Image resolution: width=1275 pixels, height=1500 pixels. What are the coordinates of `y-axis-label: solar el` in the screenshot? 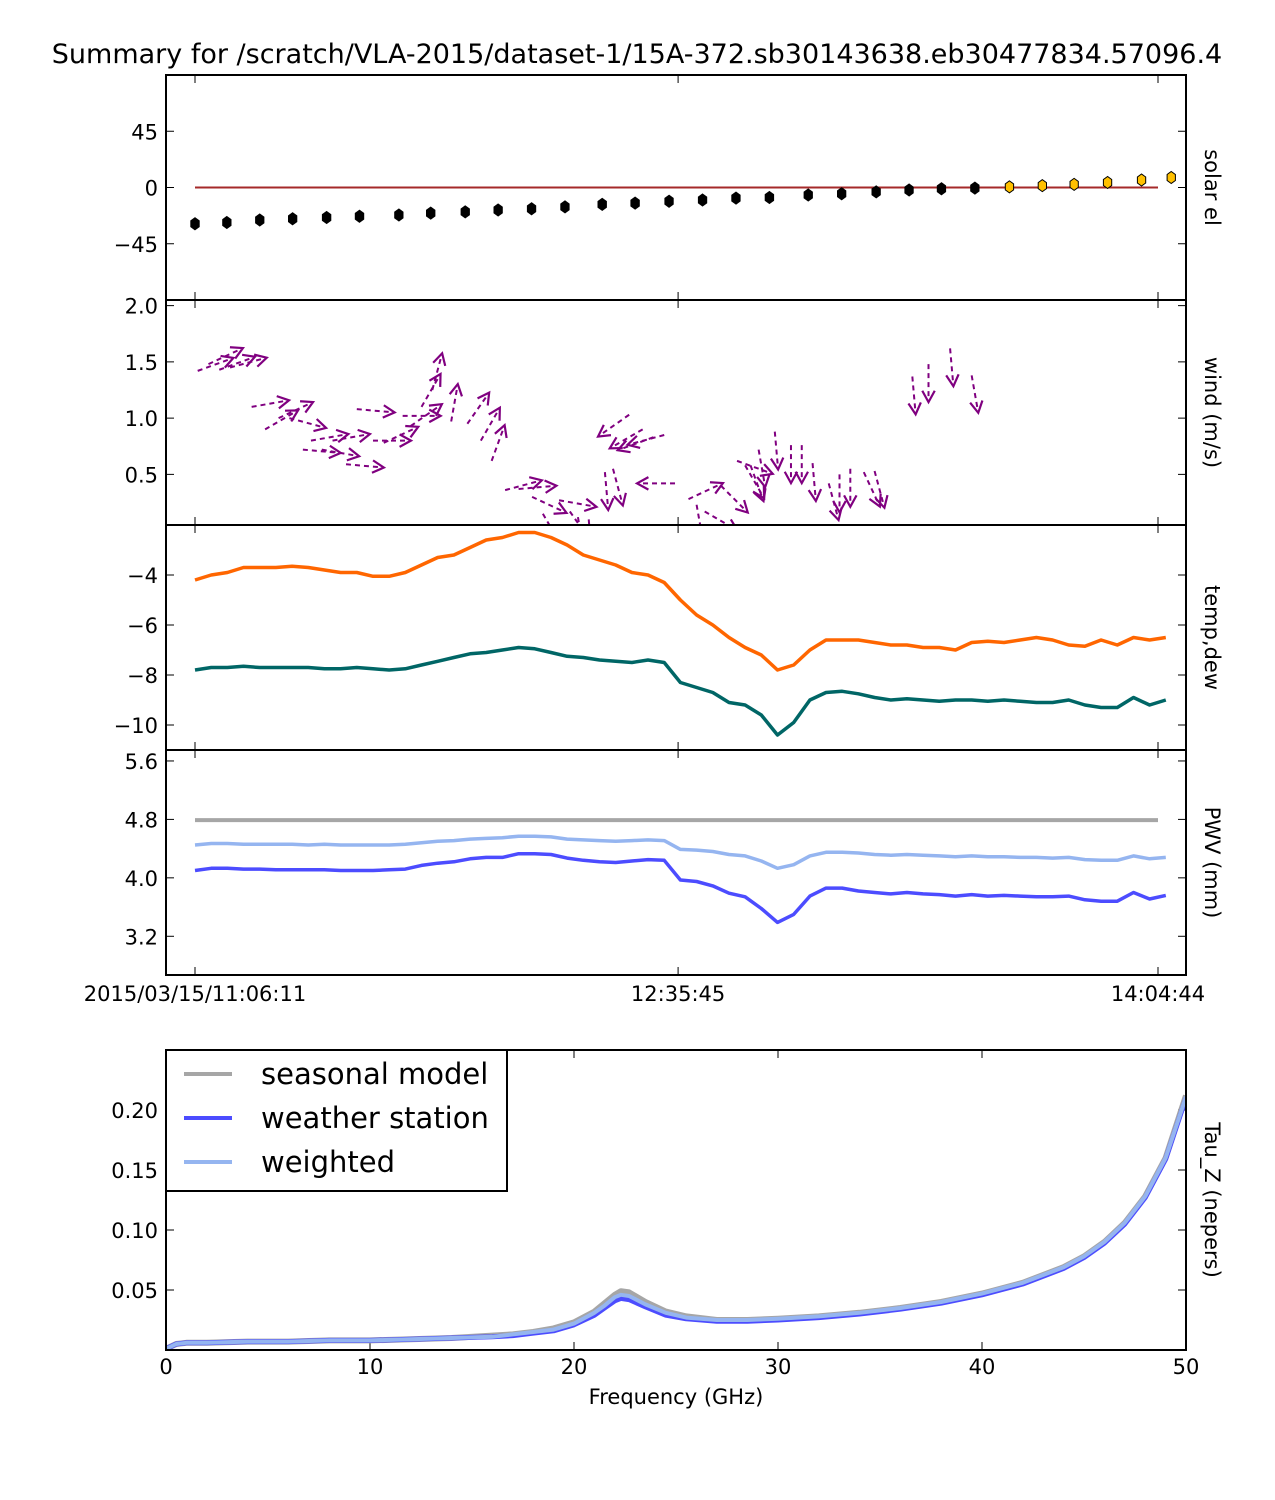 It's located at (1212, 187).